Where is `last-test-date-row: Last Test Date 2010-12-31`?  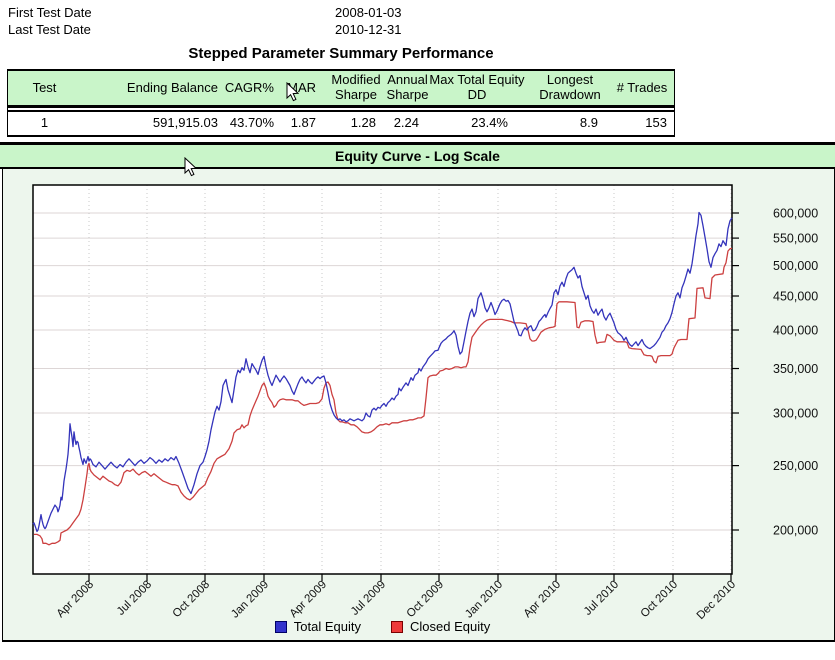
last-test-date-row: Last Test Date 2010-12-31 is located at coordinates (205, 29).